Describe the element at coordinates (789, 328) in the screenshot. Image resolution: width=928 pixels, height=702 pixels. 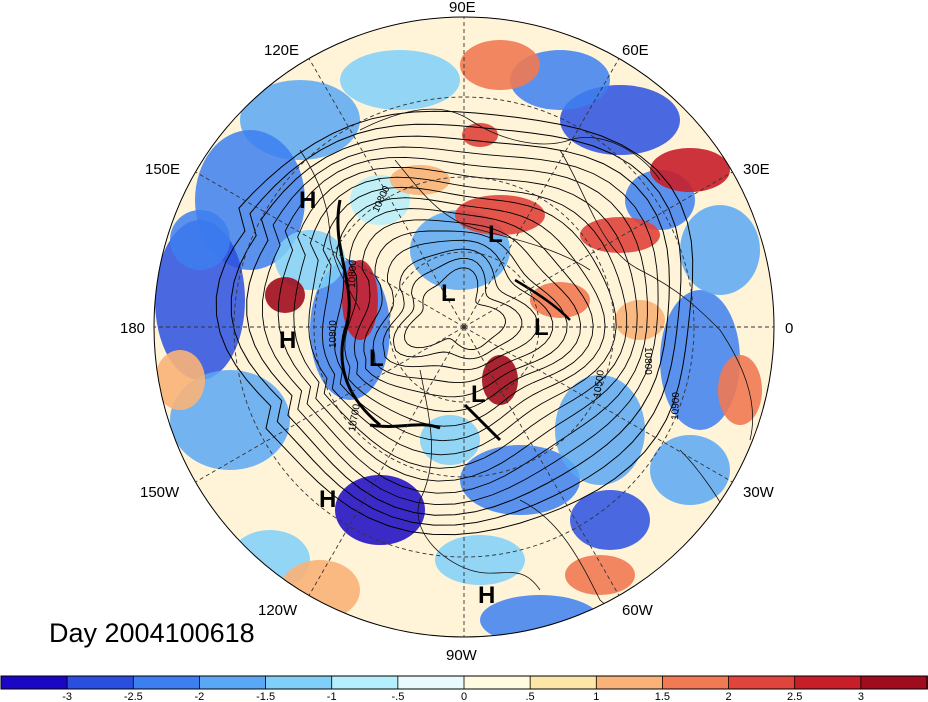
I see `lon-label-0: 0` at that location.